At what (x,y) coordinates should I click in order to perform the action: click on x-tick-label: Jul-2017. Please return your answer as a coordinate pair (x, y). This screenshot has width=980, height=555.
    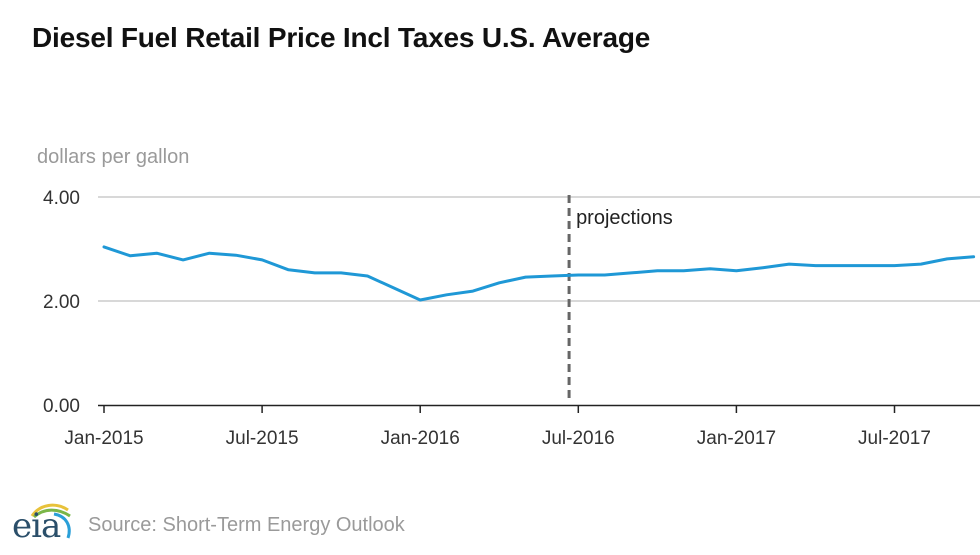
    Looking at the image, I should click on (894, 438).